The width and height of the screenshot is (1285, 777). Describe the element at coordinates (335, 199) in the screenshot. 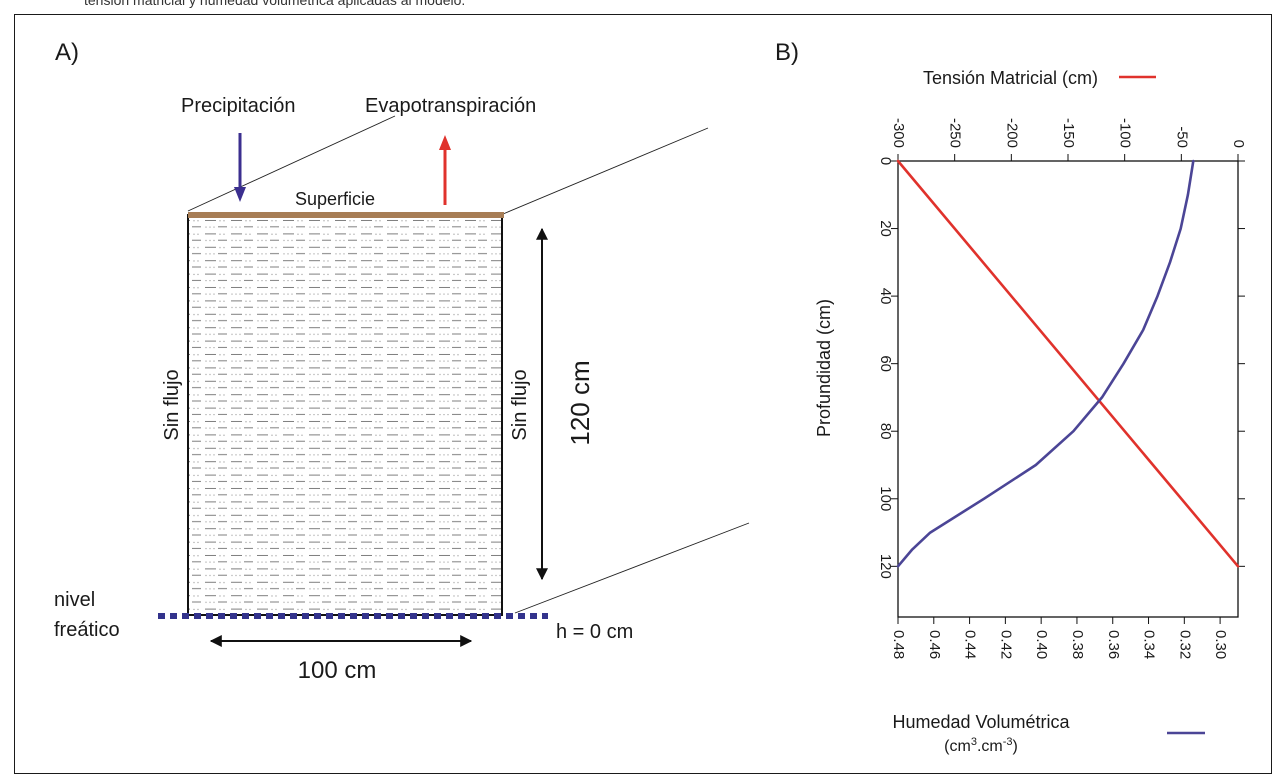

I see `surface-label: Superficie` at that location.